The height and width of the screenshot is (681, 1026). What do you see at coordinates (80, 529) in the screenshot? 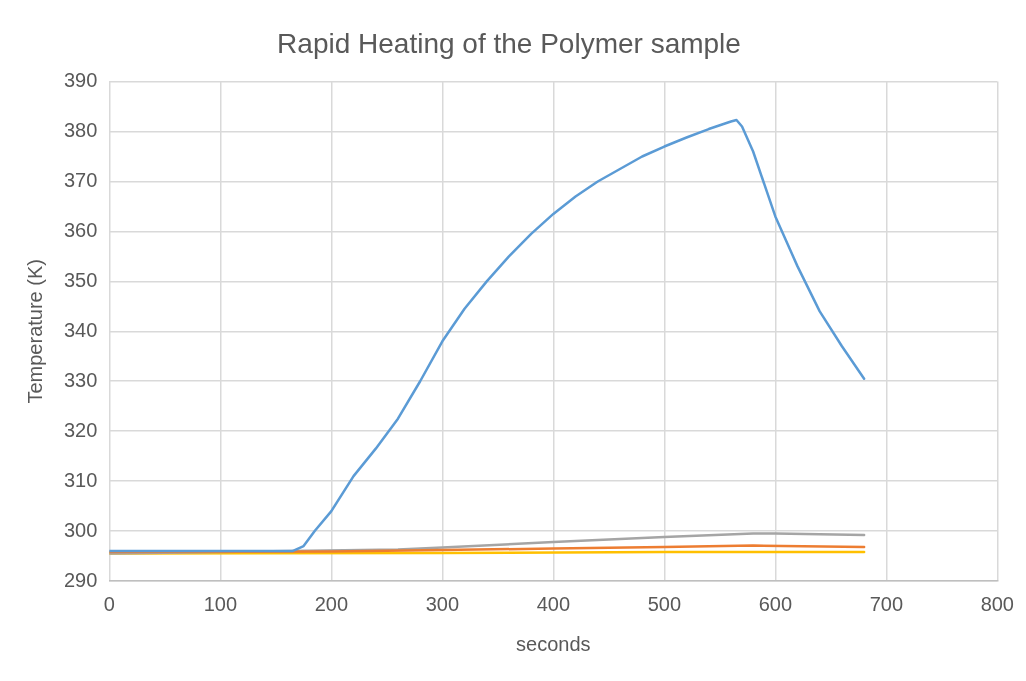
I see `y-tick-label: 300` at bounding box center [80, 529].